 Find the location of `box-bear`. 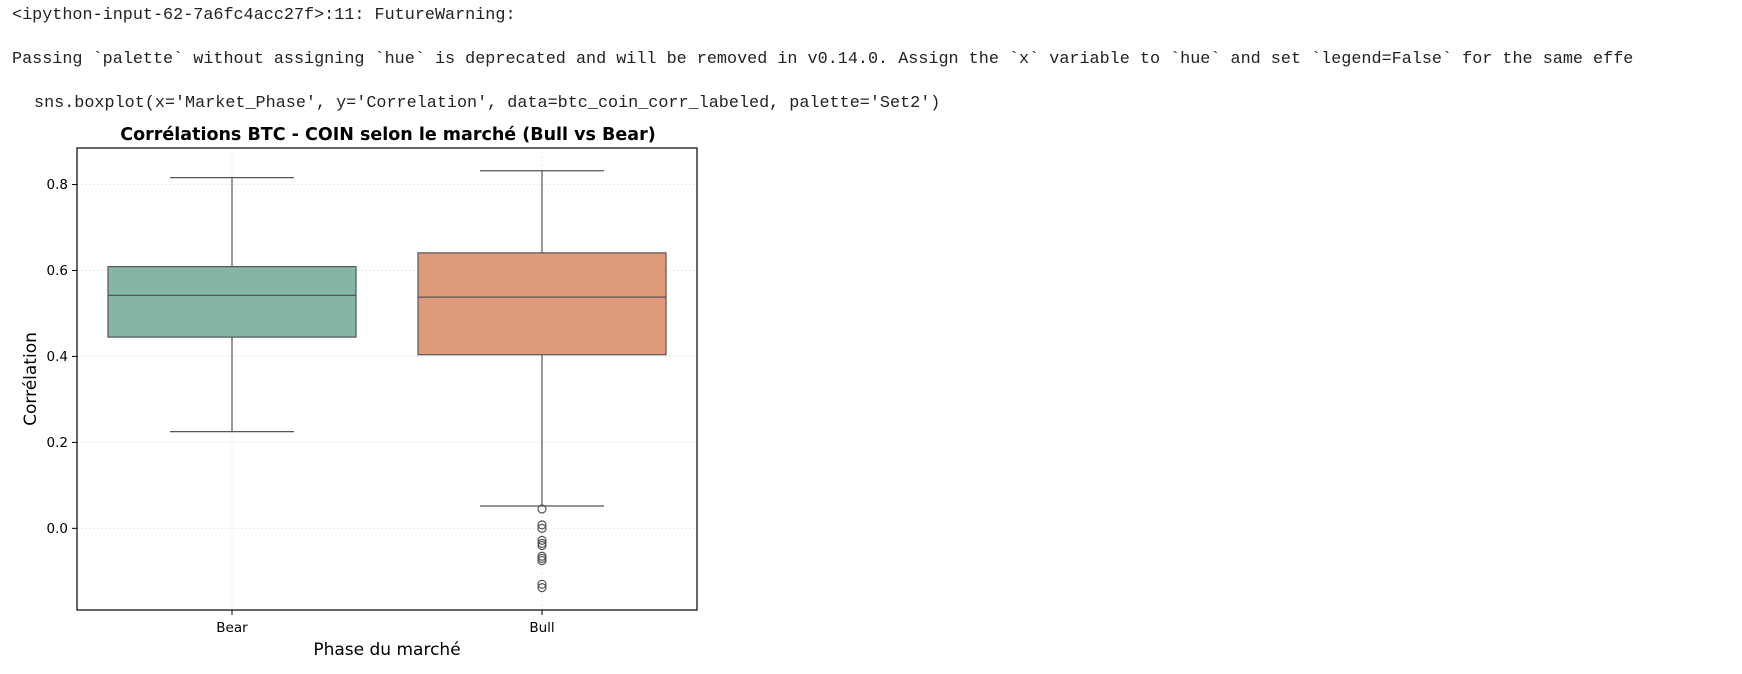

box-bear is located at coordinates (232, 305).